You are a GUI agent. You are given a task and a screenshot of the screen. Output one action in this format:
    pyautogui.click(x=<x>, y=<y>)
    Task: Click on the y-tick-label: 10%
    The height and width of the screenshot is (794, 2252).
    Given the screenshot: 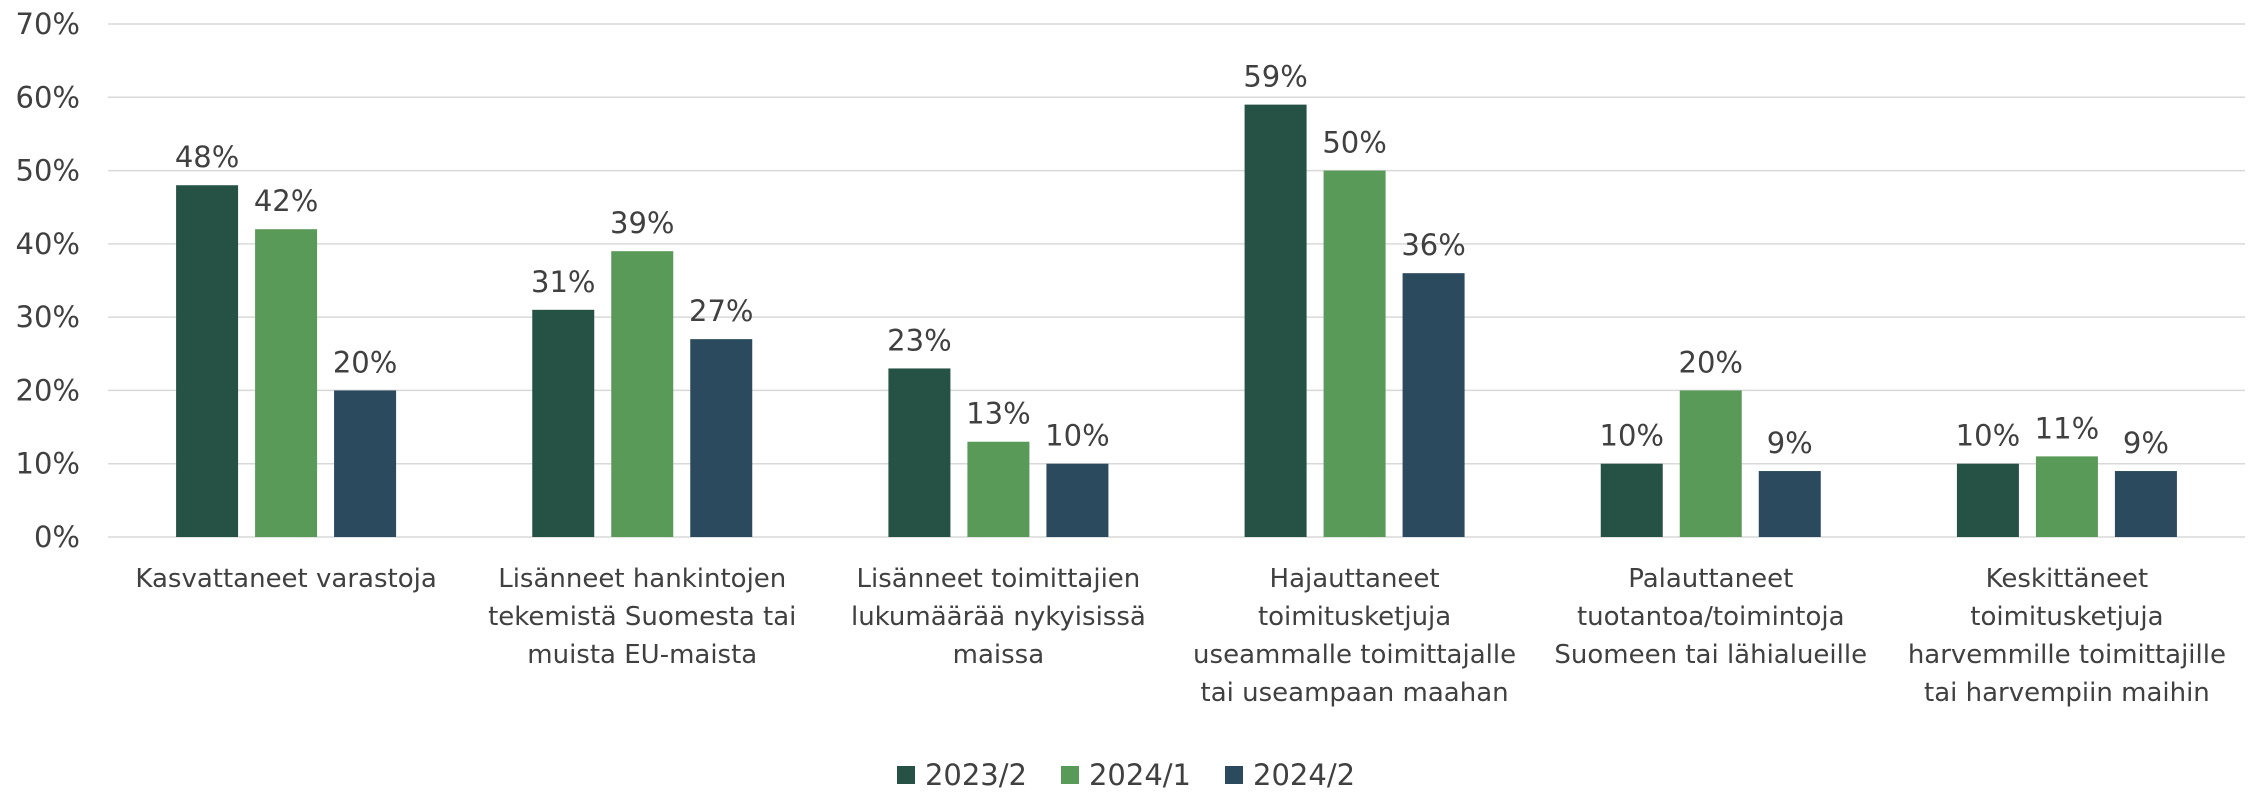 What is the action you would take?
    pyautogui.click(x=48, y=464)
    